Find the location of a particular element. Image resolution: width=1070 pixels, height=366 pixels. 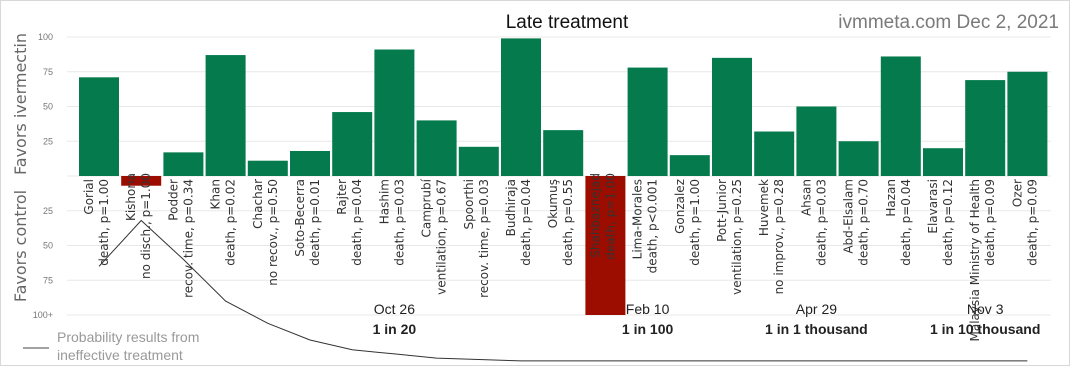

source-label: ivmmeta.com Dec 2, 2021 is located at coordinates (948, 22).